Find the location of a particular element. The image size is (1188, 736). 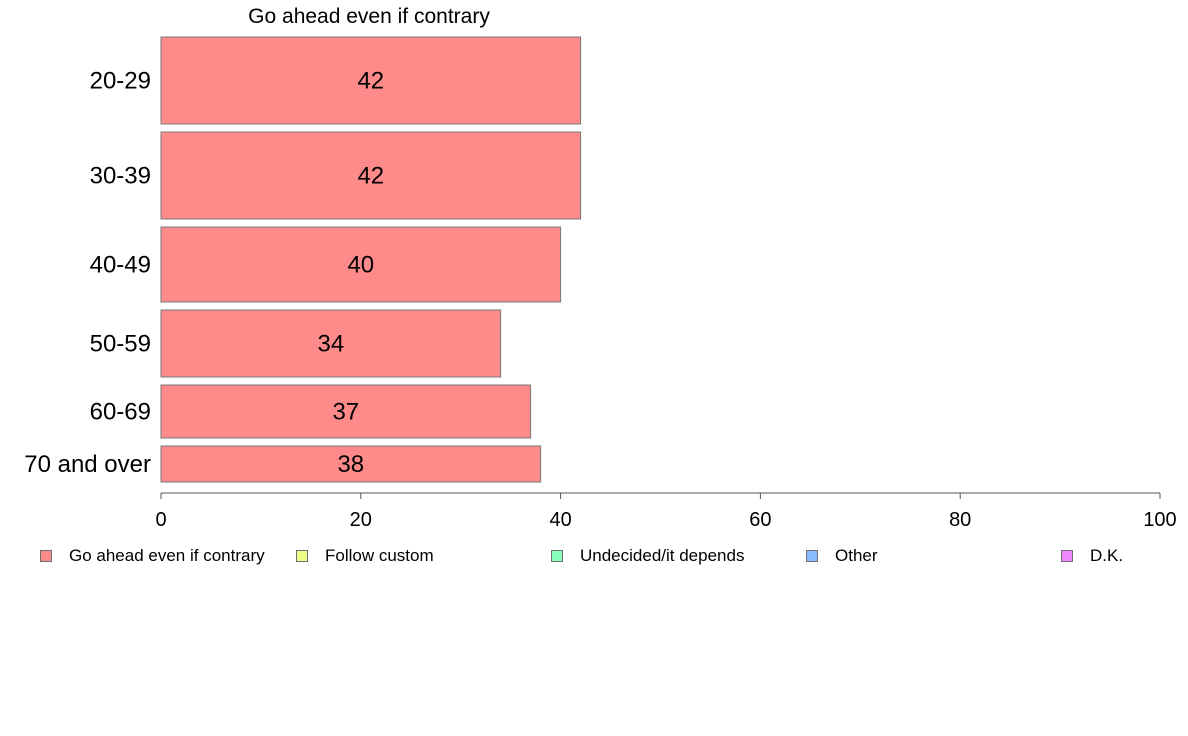

x-axis: 0 20 40 60 80 100 is located at coordinates (666, 511).